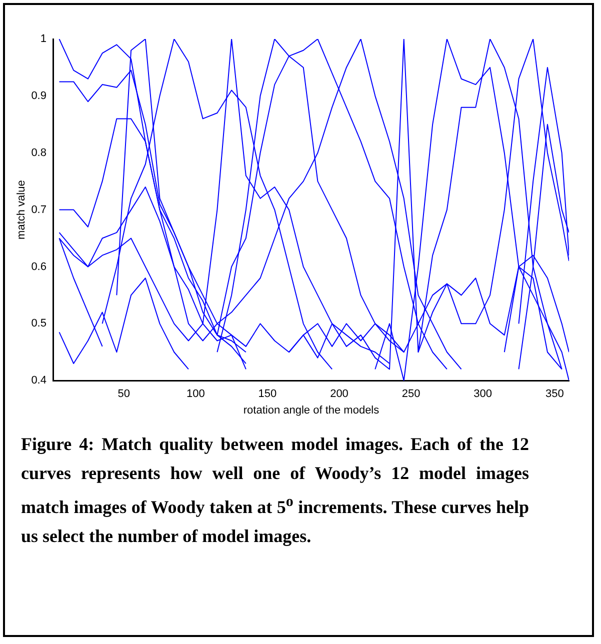 This screenshot has width=601, height=644. What do you see at coordinates (38, 152) in the screenshot?
I see `y-tick-label: 0.8` at bounding box center [38, 152].